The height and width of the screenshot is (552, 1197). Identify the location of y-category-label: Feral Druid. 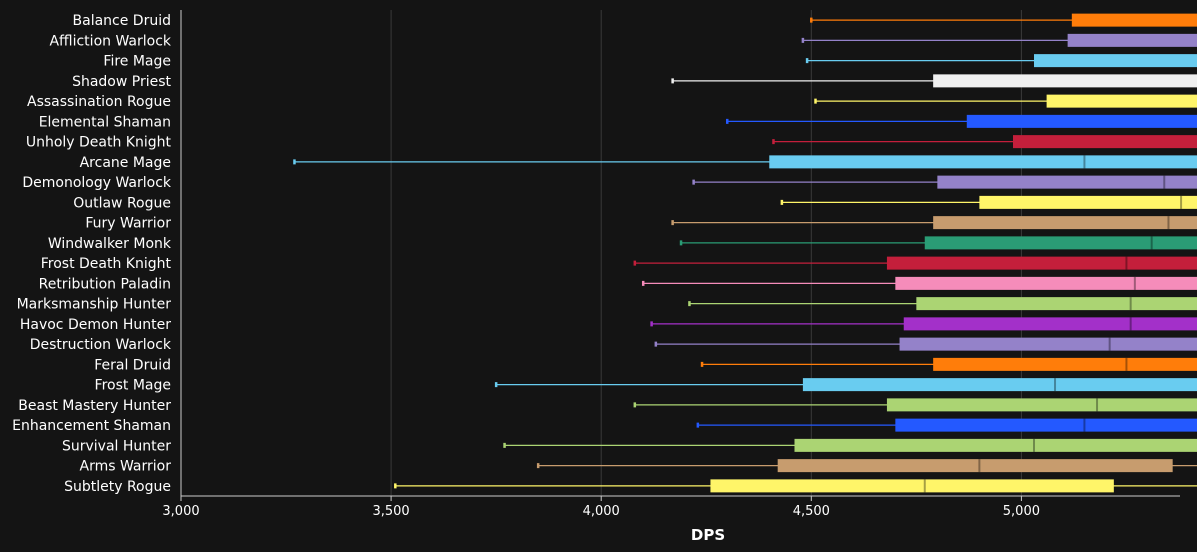
(132, 365).